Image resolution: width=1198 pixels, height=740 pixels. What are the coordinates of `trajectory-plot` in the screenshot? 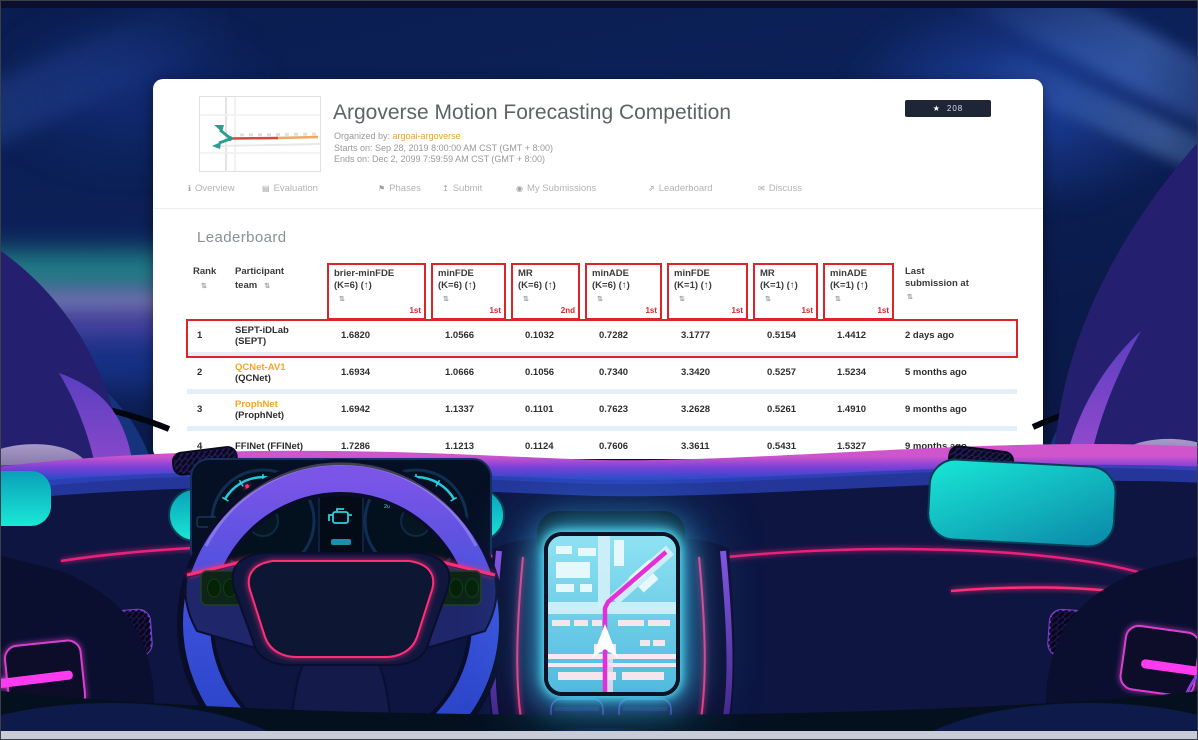 It's located at (260, 134).